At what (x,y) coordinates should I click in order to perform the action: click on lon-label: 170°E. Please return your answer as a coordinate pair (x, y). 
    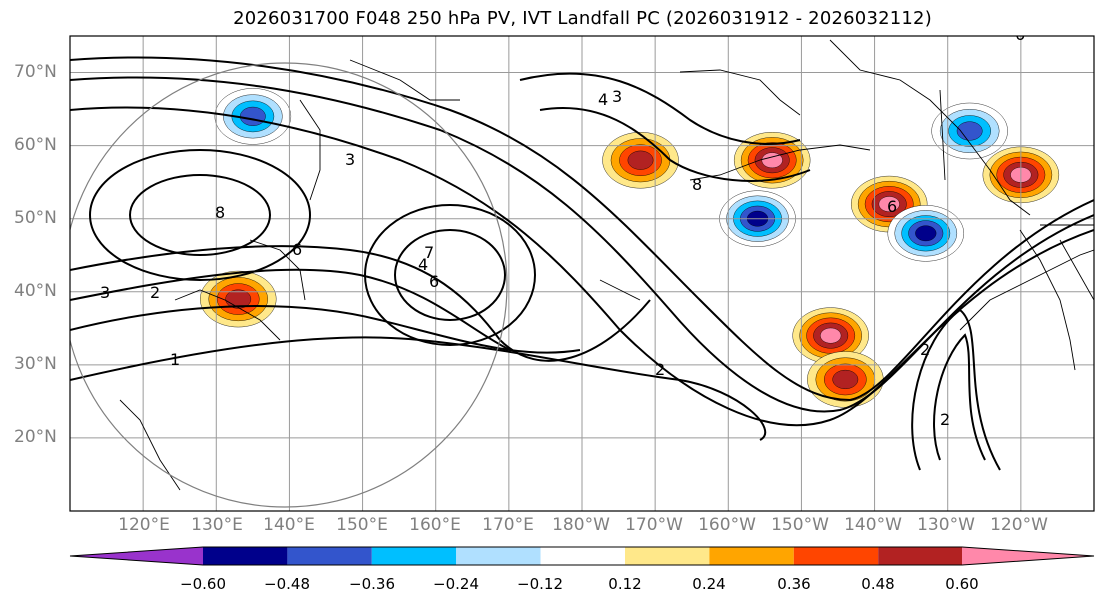
    Looking at the image, I should click on (508, 525).